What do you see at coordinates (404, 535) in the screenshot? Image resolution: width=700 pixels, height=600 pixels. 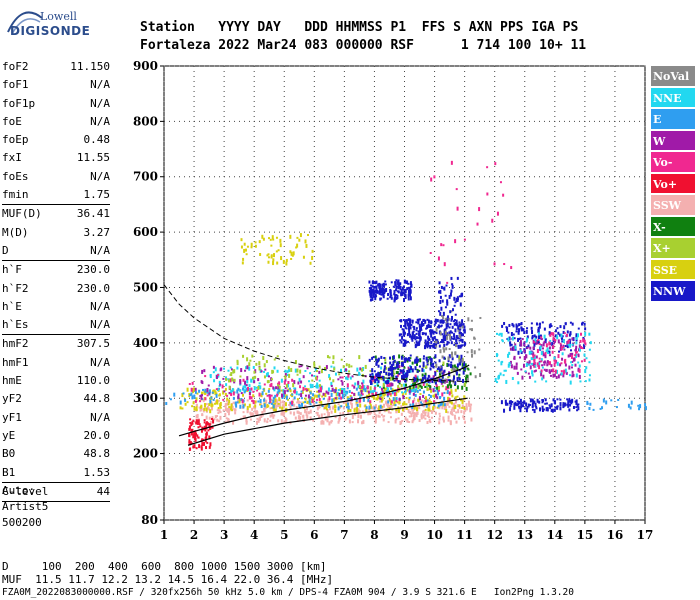 I see `x-tick-label: 9` at bounding box center [404, 535].